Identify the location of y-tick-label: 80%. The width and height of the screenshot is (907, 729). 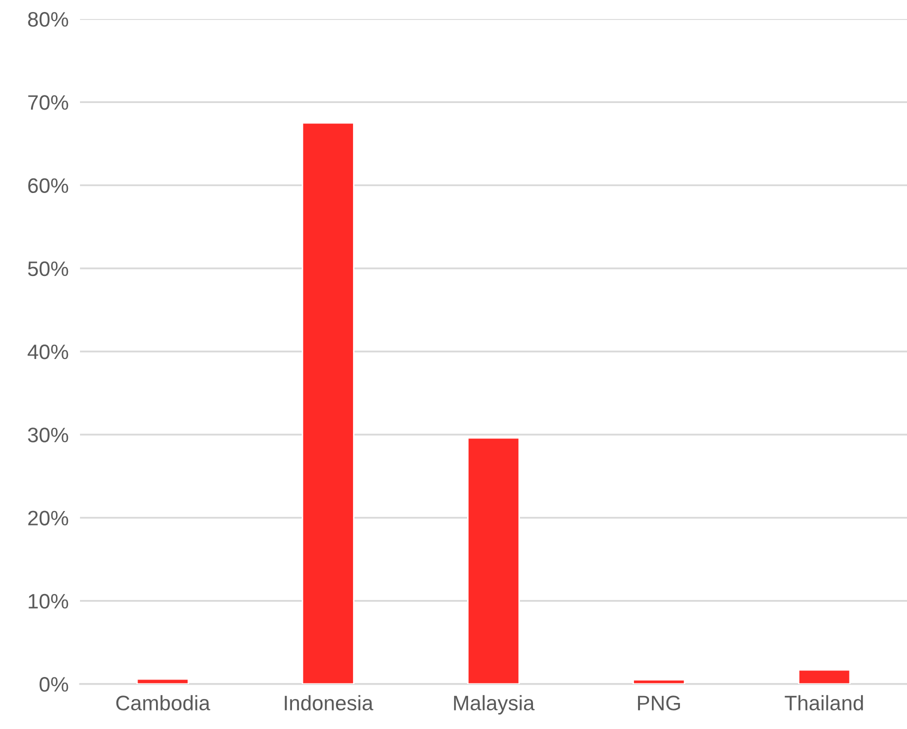
(48, 19).